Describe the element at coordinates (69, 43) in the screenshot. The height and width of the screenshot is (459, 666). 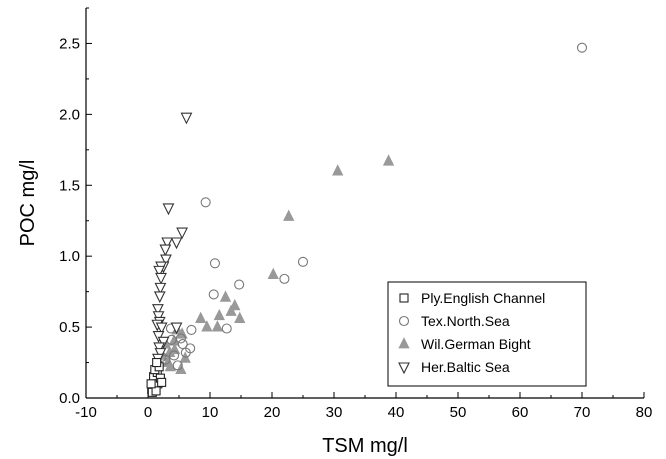
I see `y-tick-label: 2.5` at that location.